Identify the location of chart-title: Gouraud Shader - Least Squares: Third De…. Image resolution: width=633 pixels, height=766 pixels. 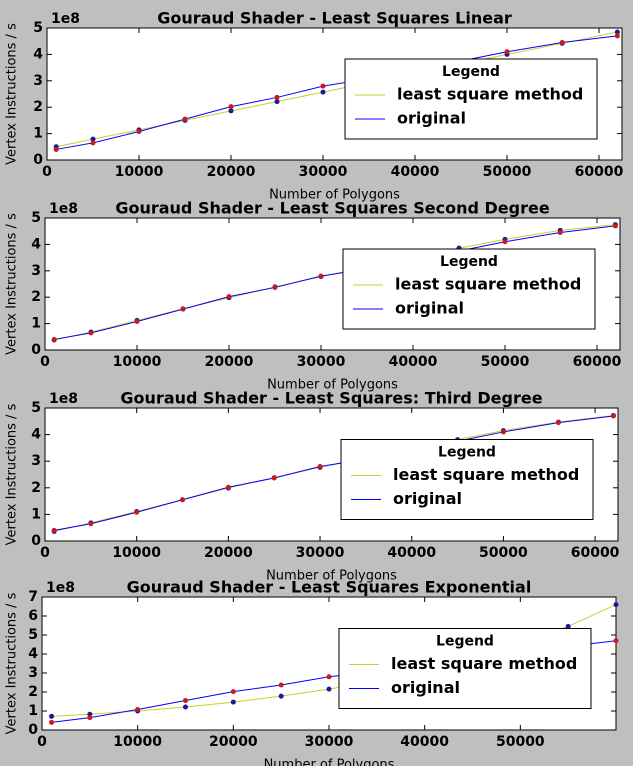
(331, 398).